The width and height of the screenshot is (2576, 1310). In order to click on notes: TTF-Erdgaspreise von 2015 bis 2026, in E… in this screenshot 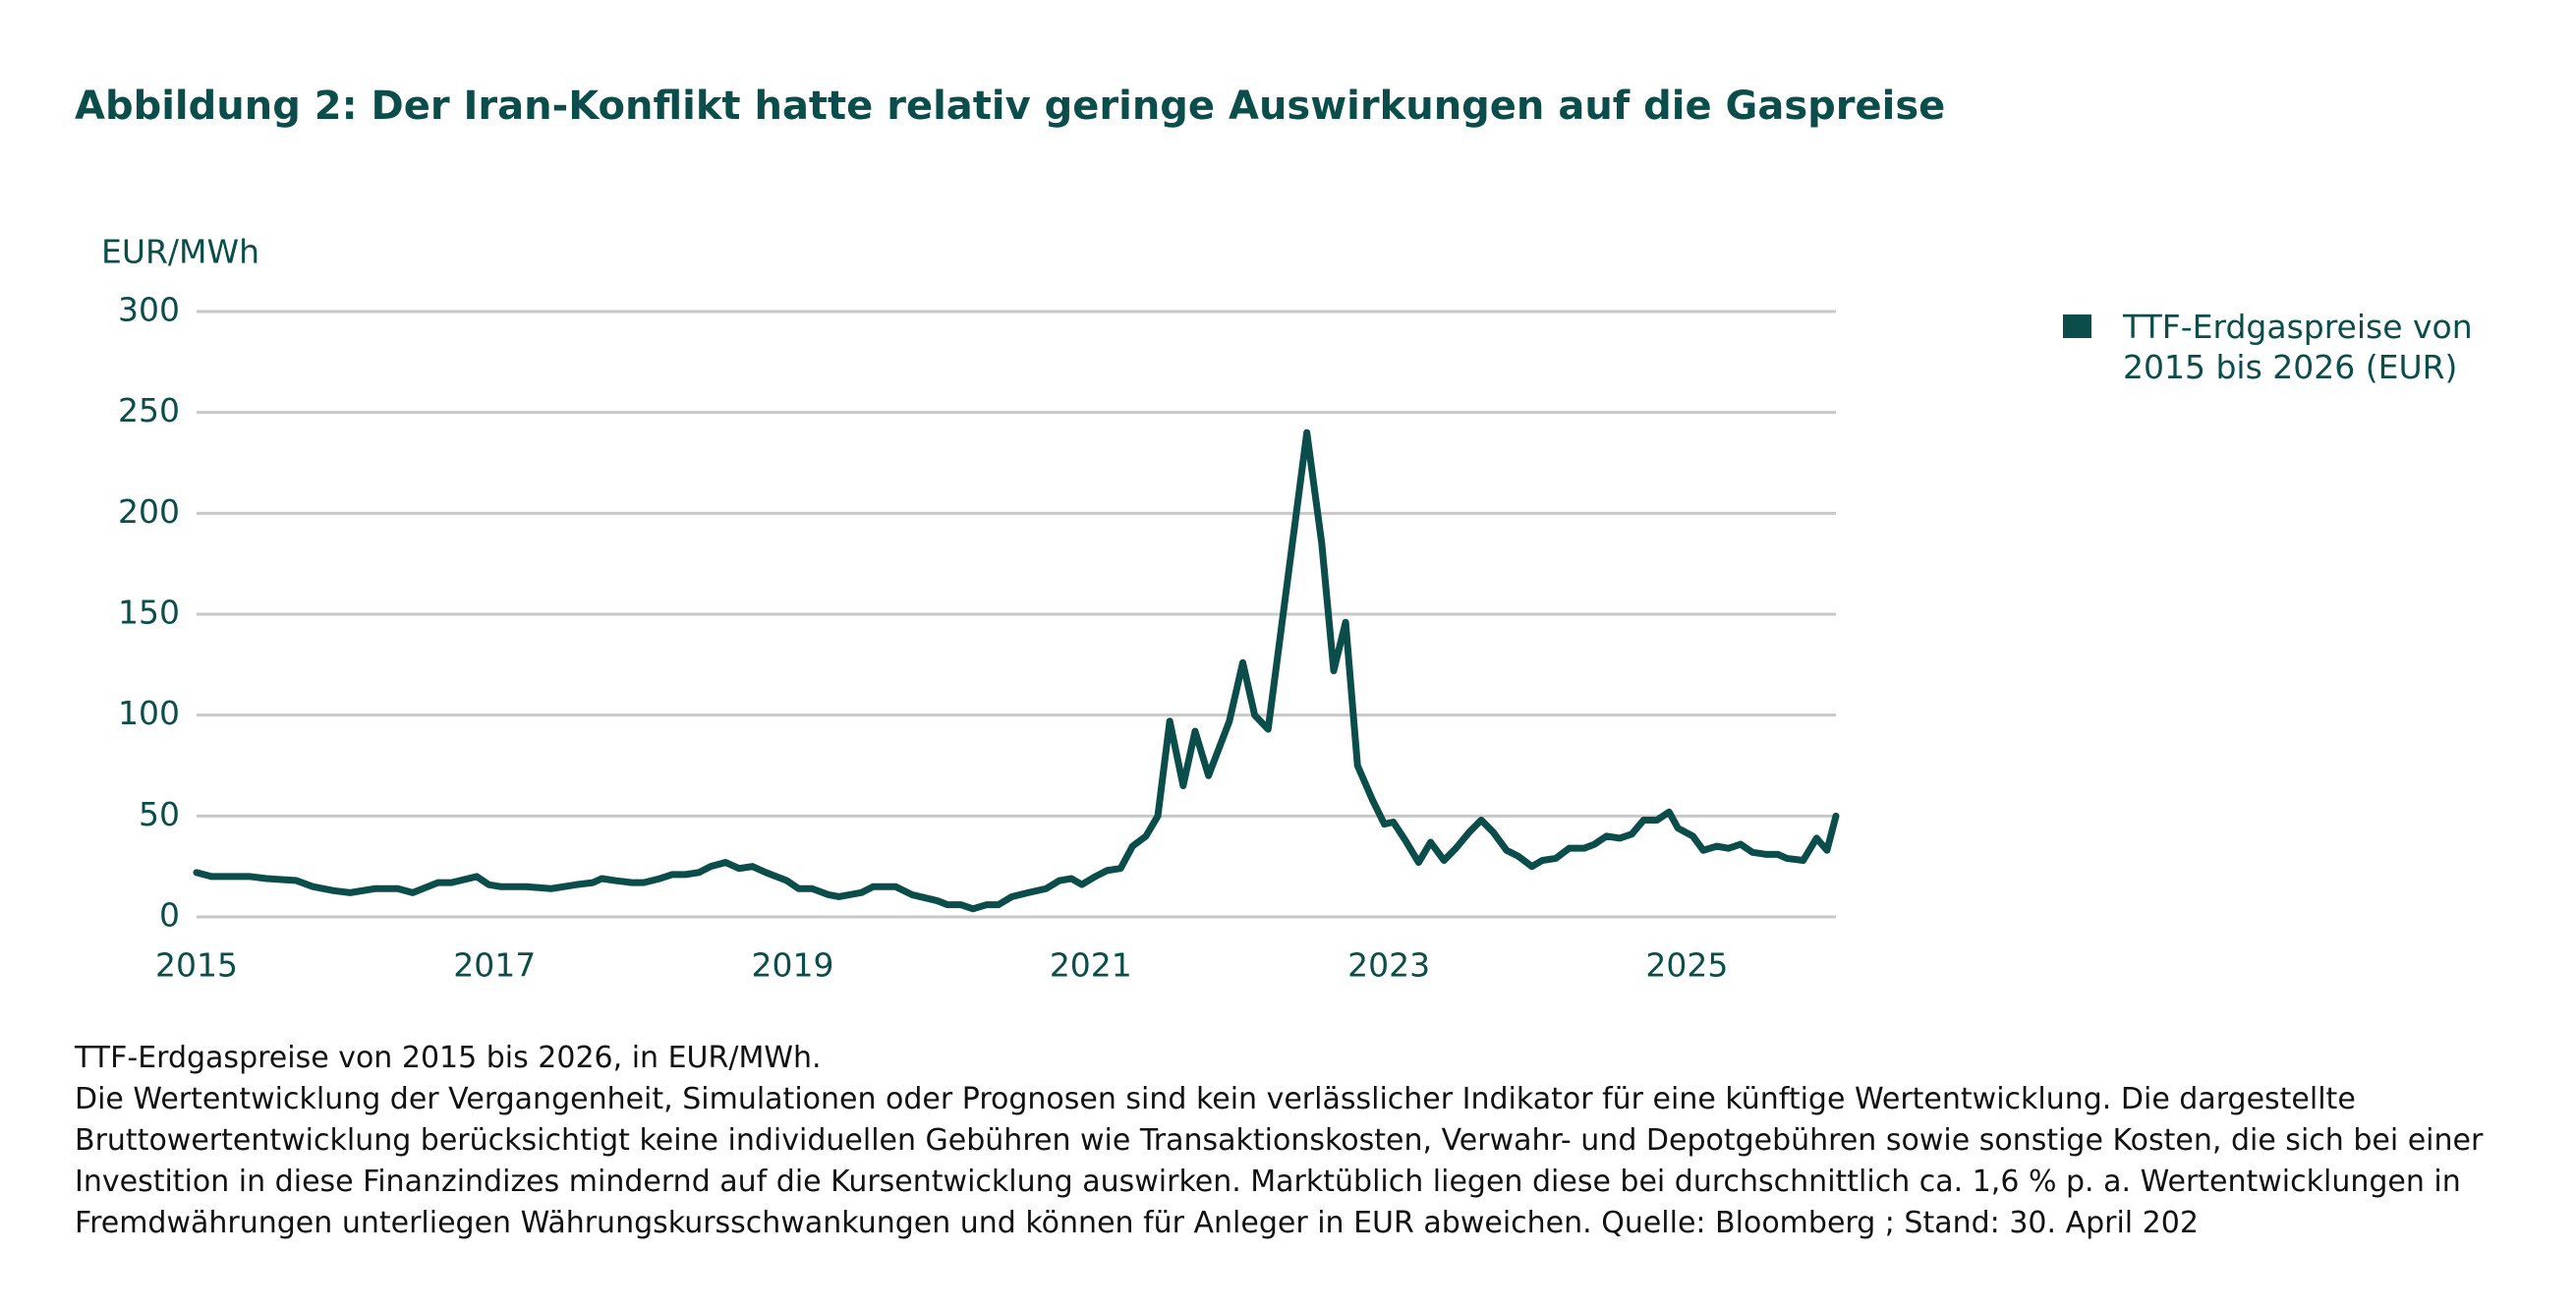, I will do `click(1304, 1141)`.